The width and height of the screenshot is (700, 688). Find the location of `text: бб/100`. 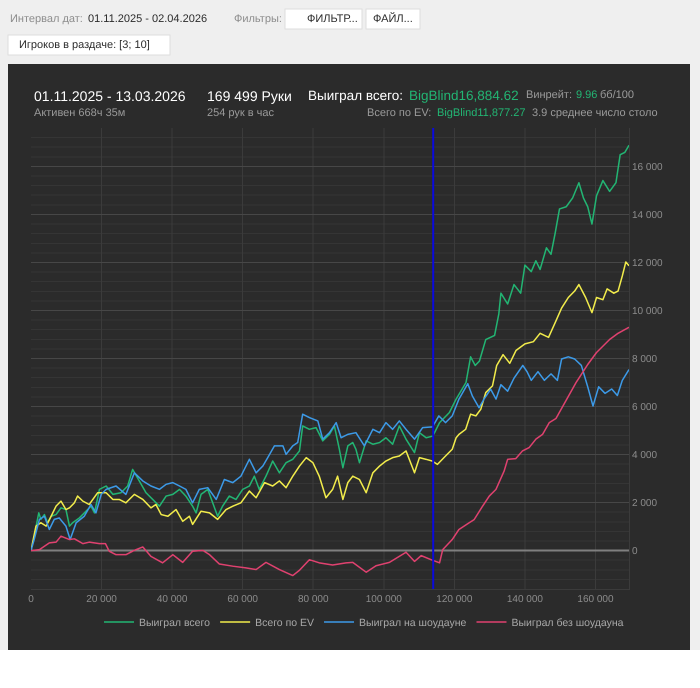

text: бб/100 is located at coordinates (617, 95).